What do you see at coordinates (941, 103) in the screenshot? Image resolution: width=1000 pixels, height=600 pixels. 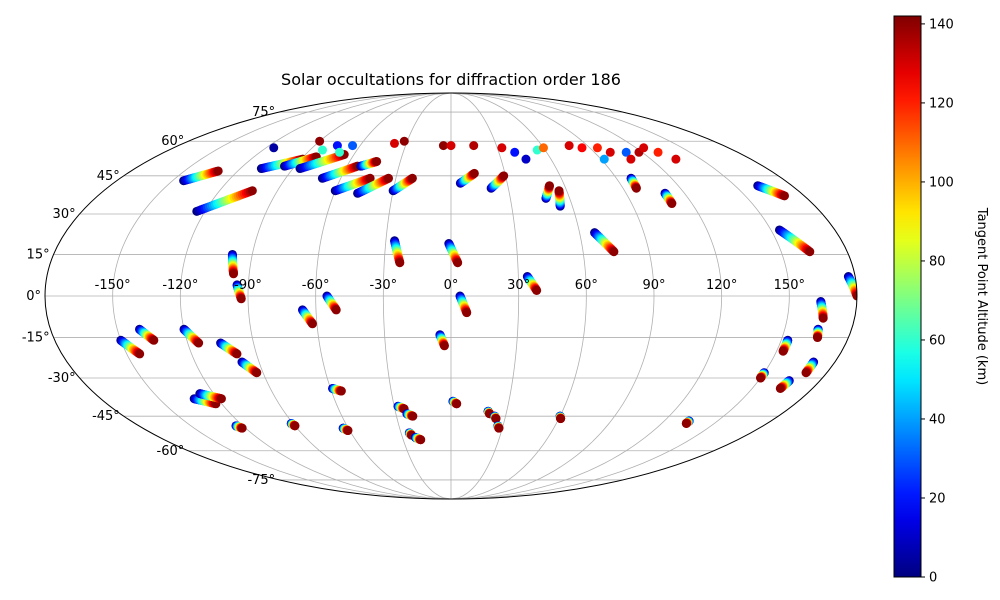 I see `colorbar-tick-label: 120` at bounding box center [941, 103].